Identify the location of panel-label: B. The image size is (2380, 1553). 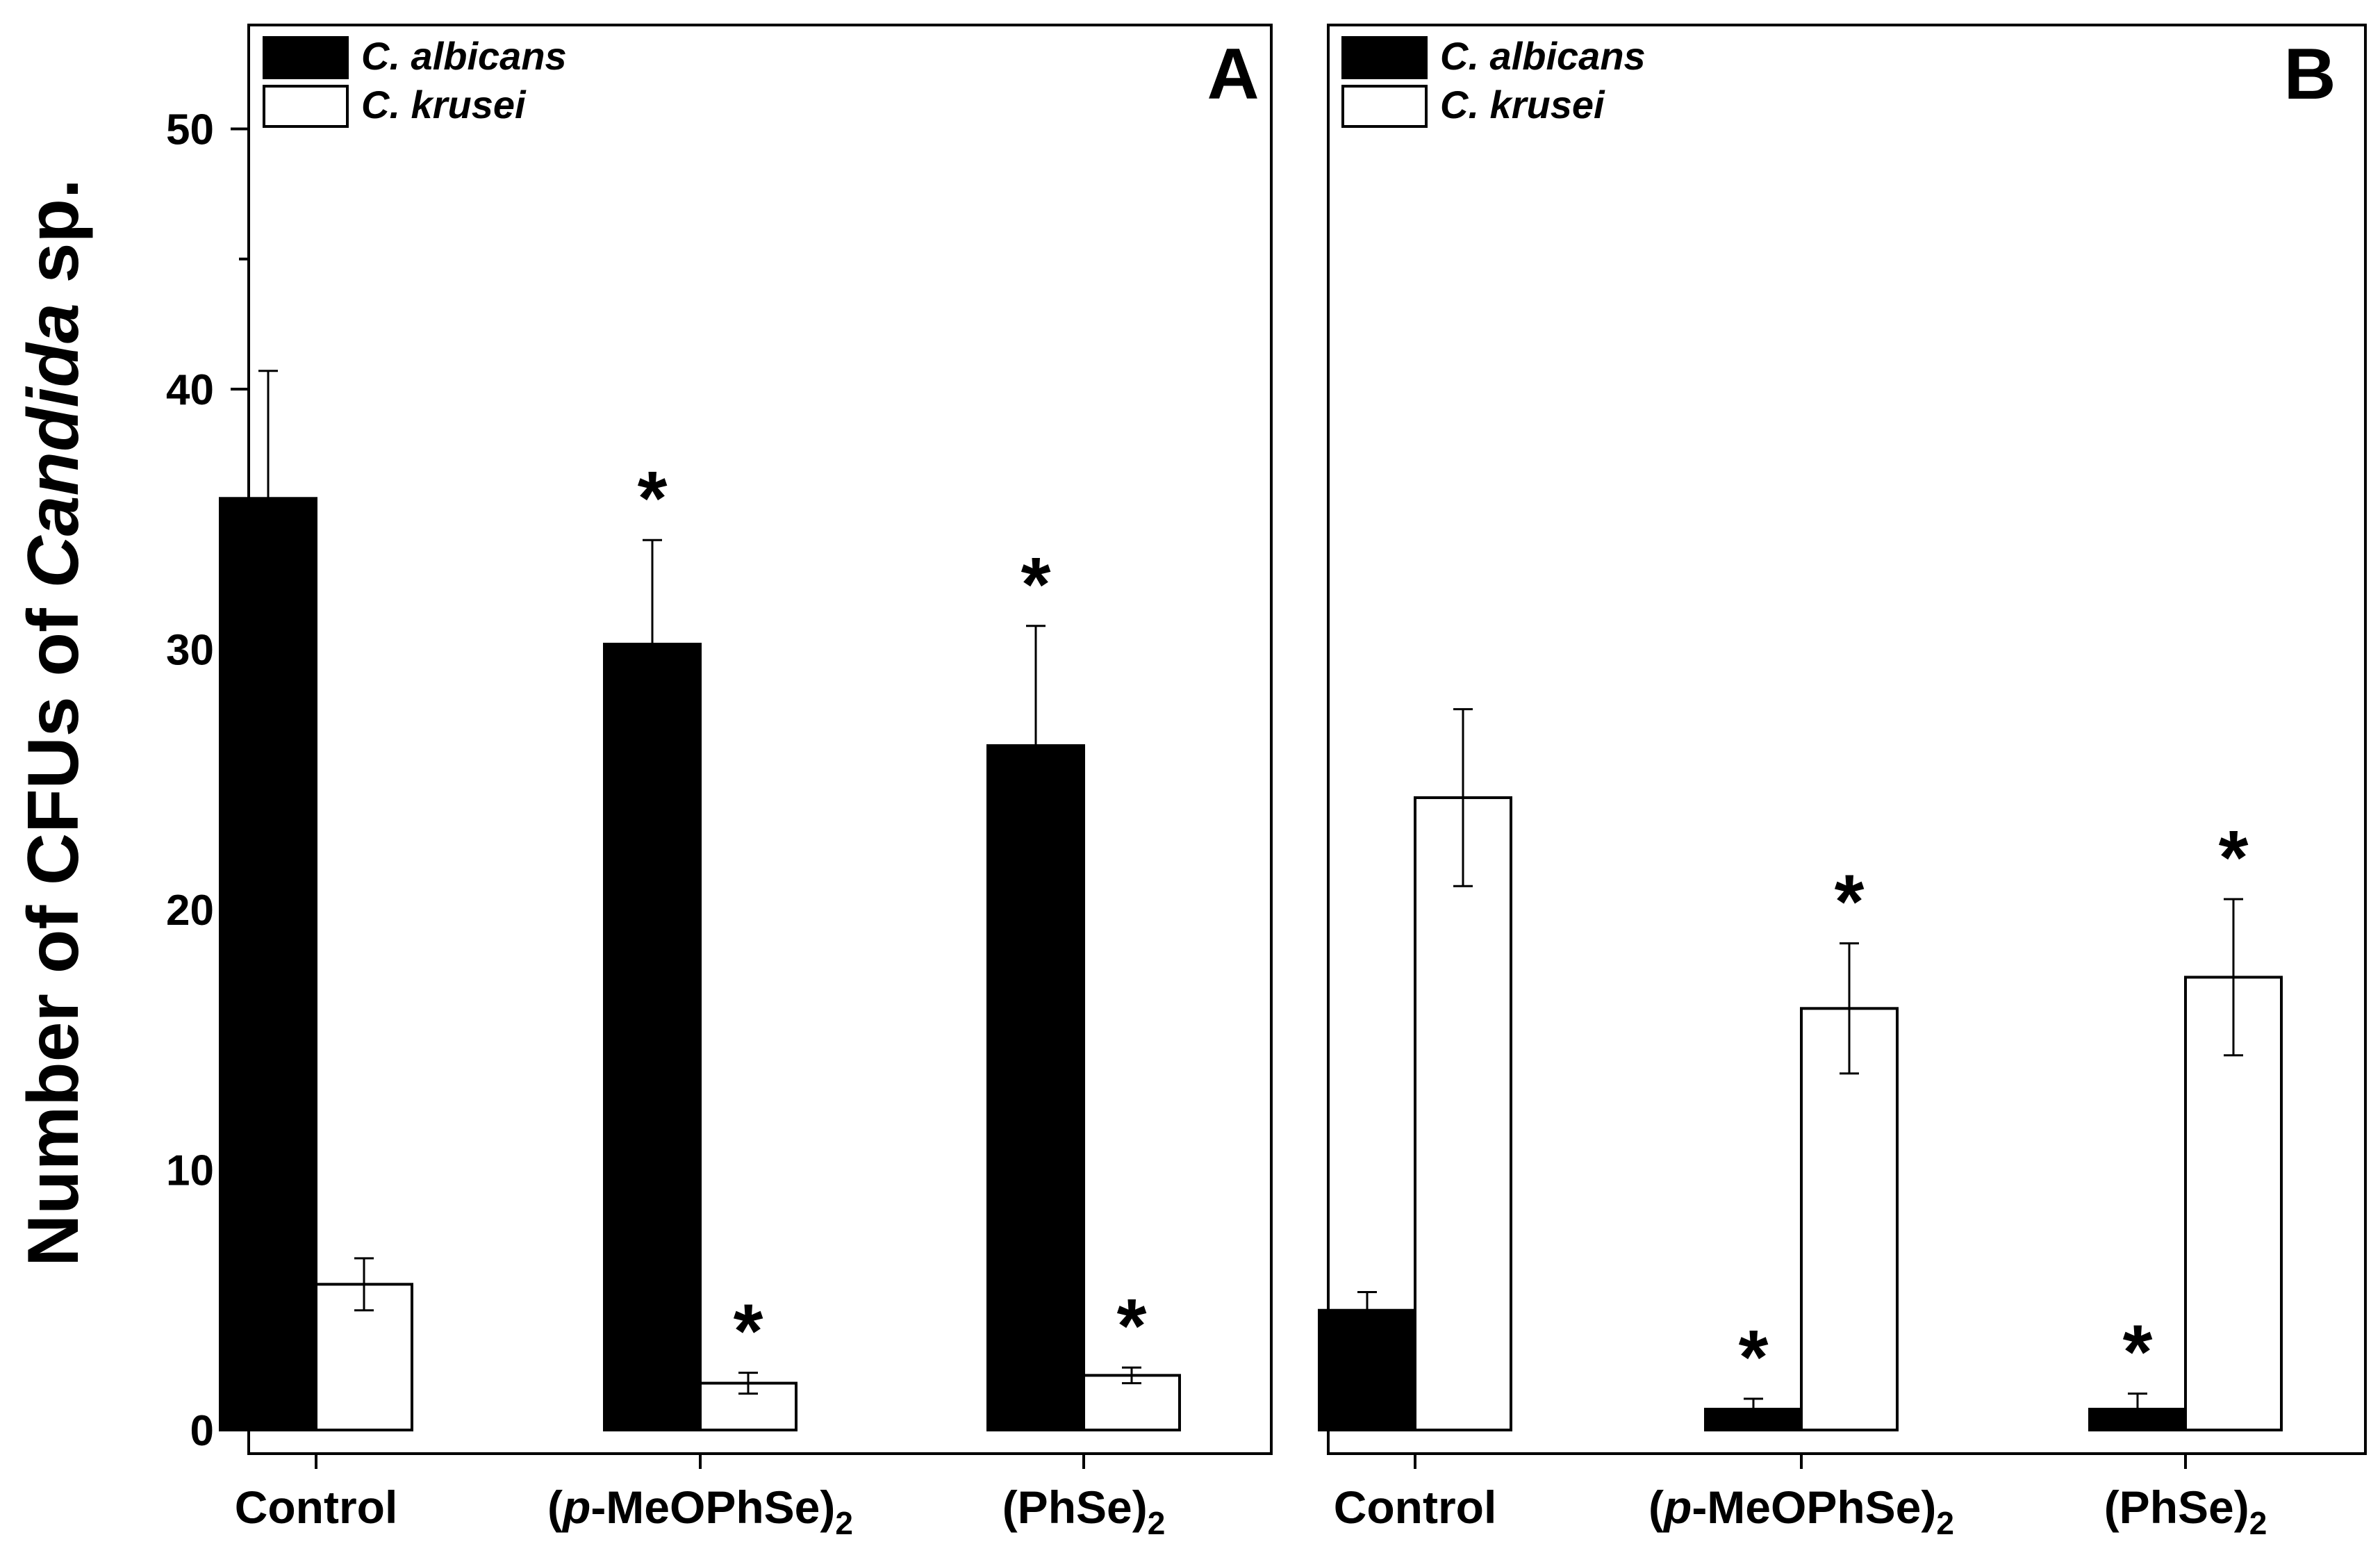
(2309, 74).